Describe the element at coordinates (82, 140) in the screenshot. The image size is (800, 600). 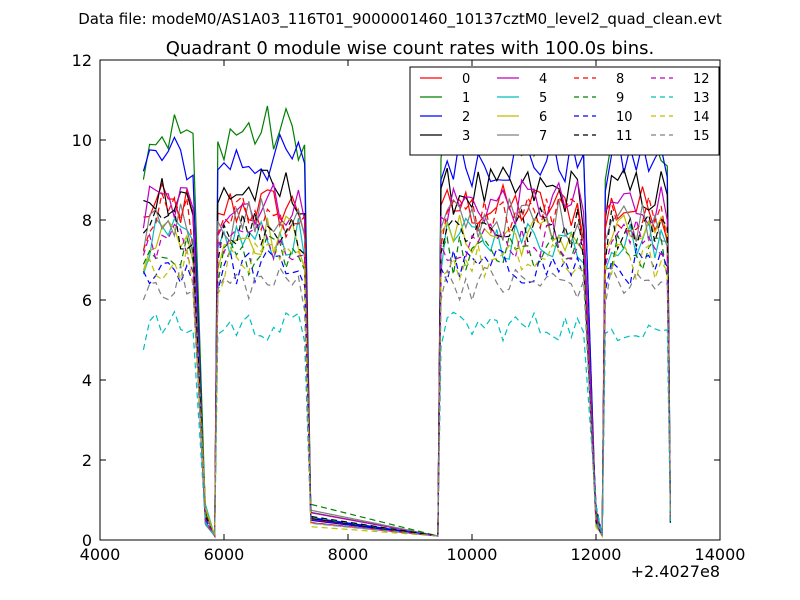
I see `y-tick-label: 10` at that location.